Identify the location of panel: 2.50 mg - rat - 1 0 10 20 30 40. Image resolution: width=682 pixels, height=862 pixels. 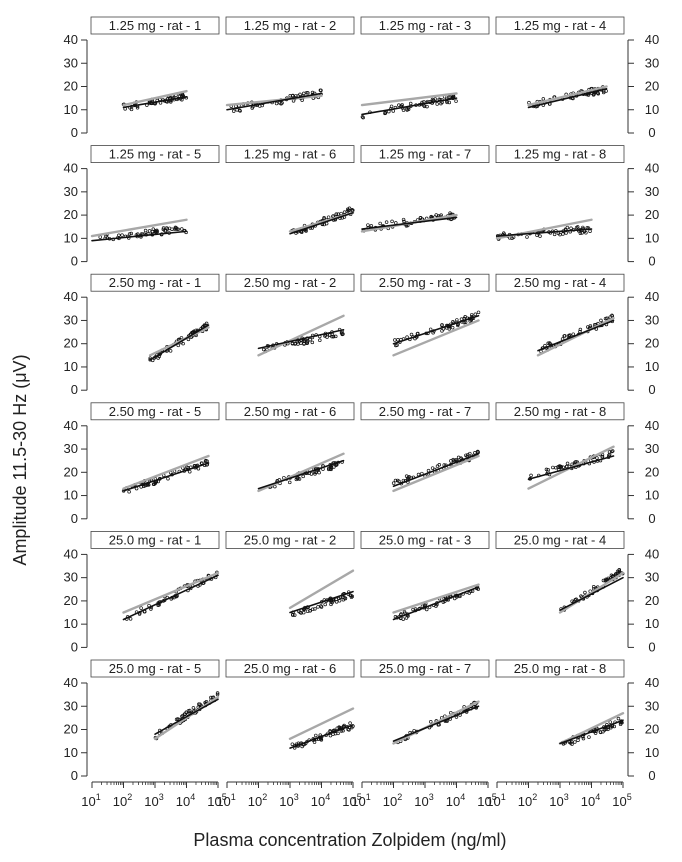
(142, 335).